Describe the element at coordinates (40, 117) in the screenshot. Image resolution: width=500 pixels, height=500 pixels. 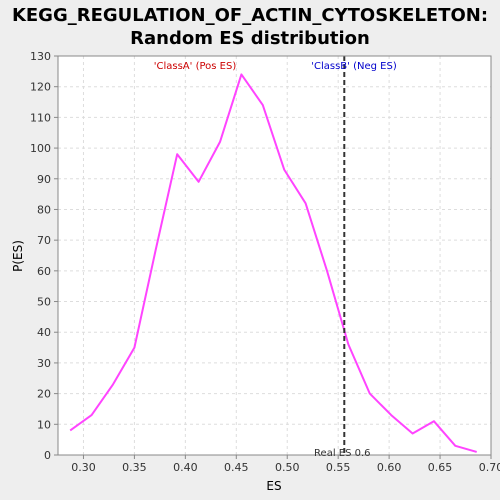
I see `y-tick-label: 110` at that location.